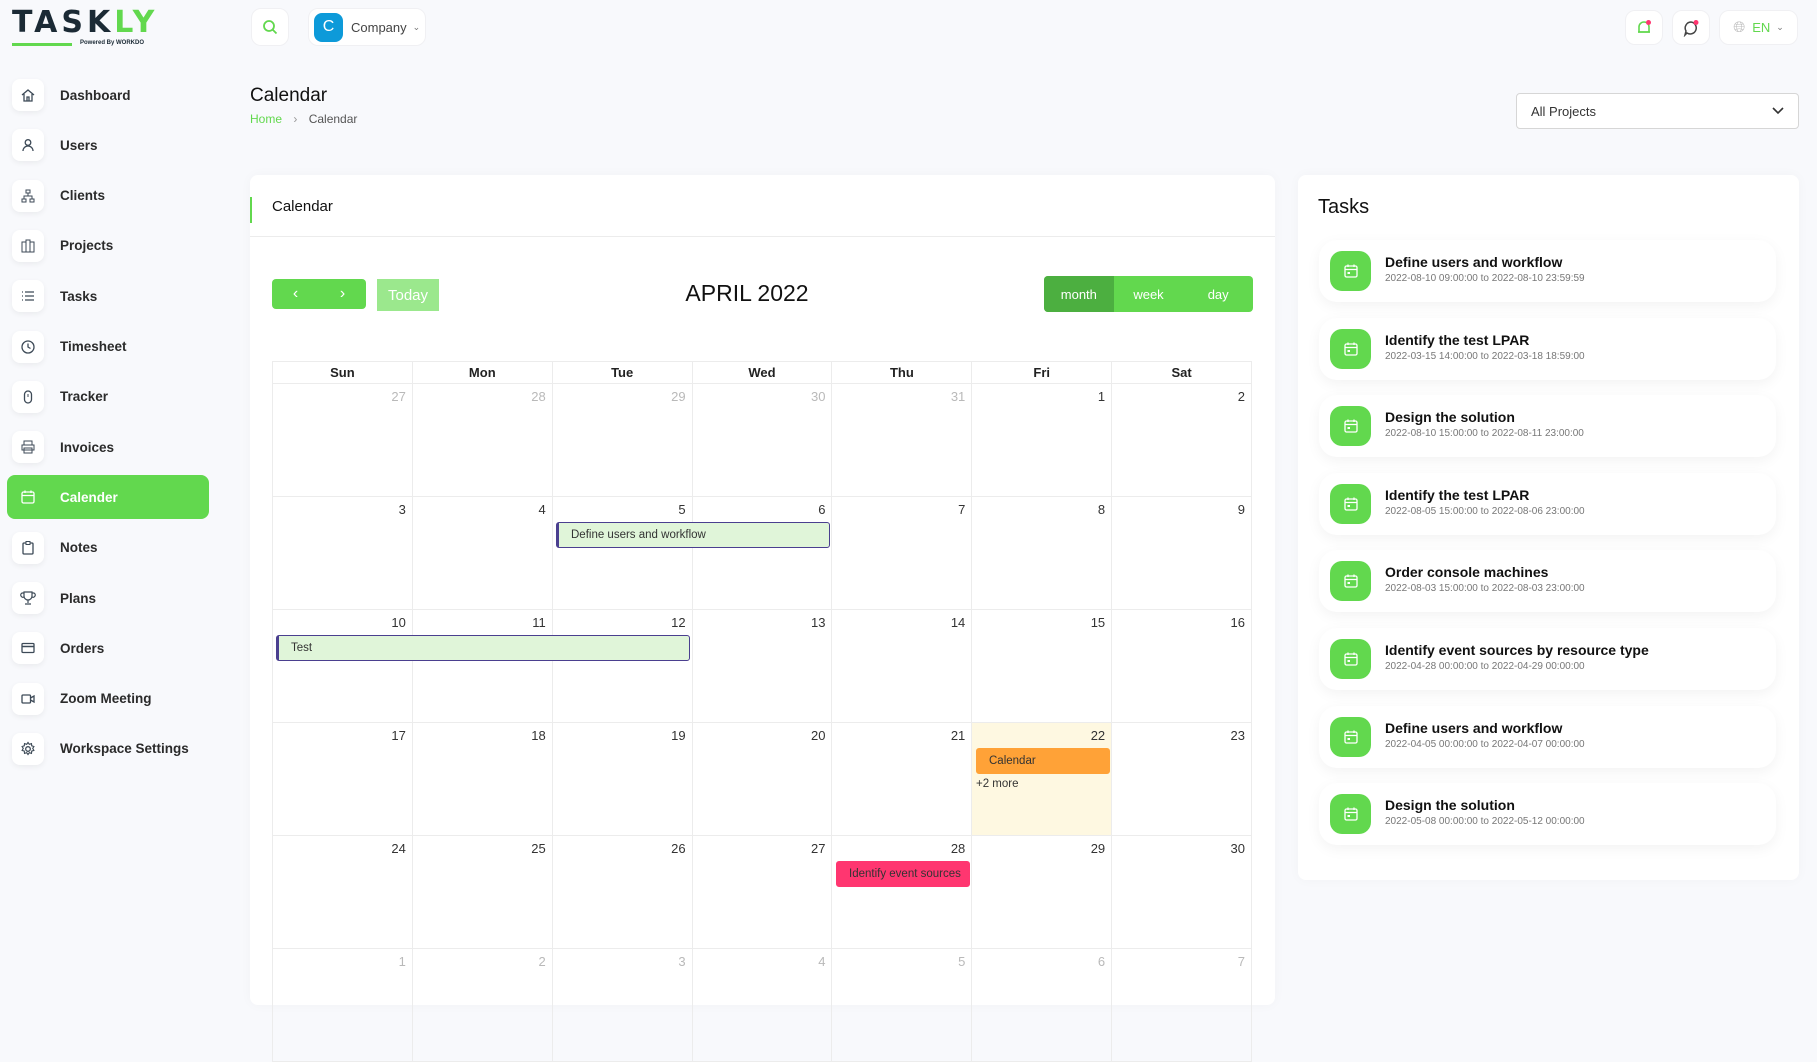 Image resolution: width=1817 pixels, height=1062 pixels. I want to click on day-cell: 25, so click(482, 892).